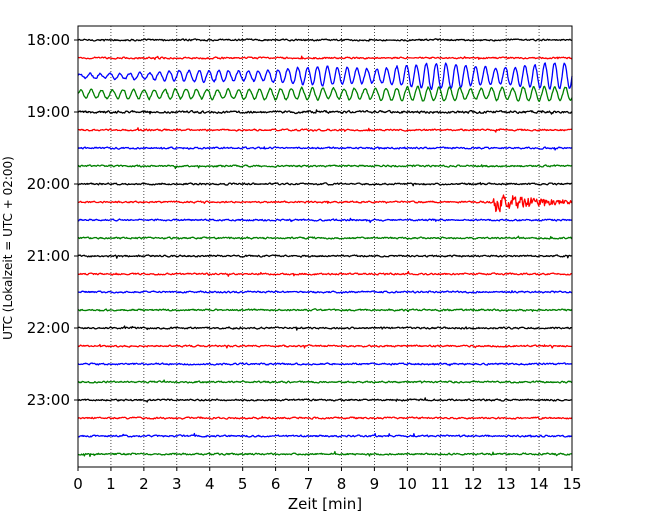 The height and width of the screenshot is (520, 650). What do you see at coordinates (325, 148) in the screenshot?
I see `trace-1930` at bounding box center [325, 148].